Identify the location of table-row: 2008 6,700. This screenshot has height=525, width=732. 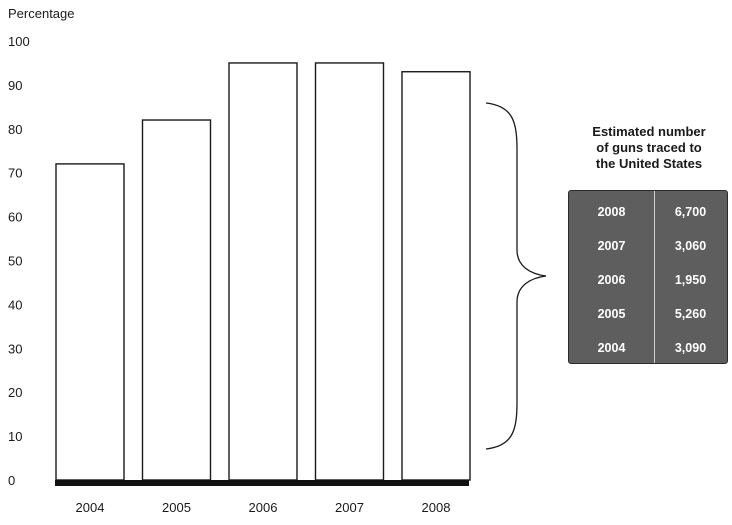
(648, 212).